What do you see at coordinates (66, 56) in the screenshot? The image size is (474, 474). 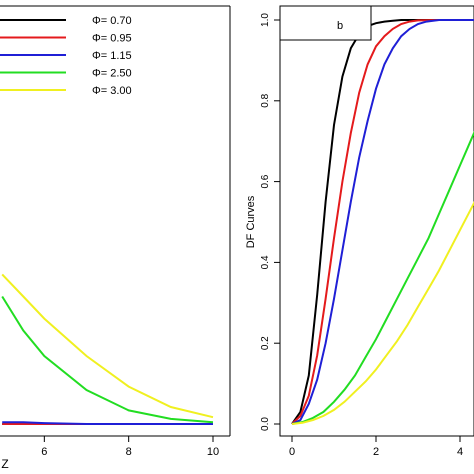 I see `left-legend: Φ= 0.70 Φ= 0.95 Φ= 1.15 Φ= 2.50 Φ= 3.00` at bounding box center [66, 56].